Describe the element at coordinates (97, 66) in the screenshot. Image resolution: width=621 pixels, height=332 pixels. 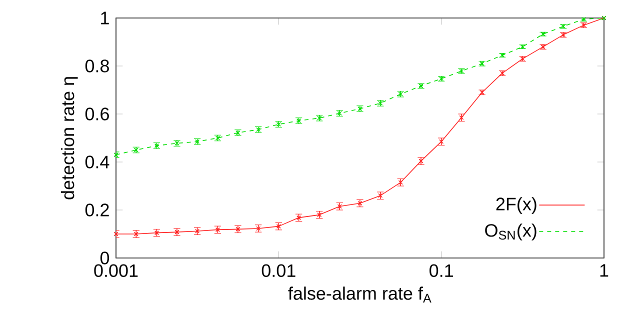
I see `y-tick-label: 0.8` at that location.